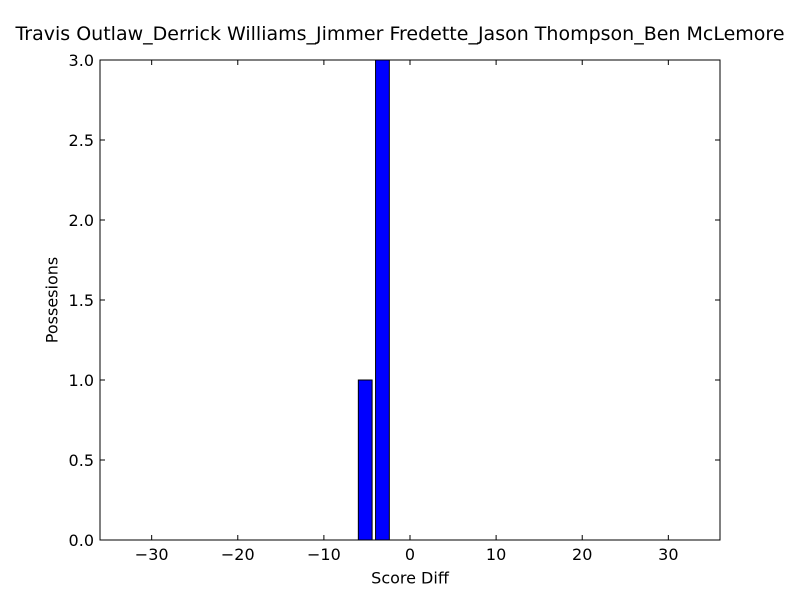 This screenshot has height=600, width=800. What do you see at coordinates (81, 220) in the screenshot?
I see `y-tick-label: 2.0` at bounding box center [81, 220].